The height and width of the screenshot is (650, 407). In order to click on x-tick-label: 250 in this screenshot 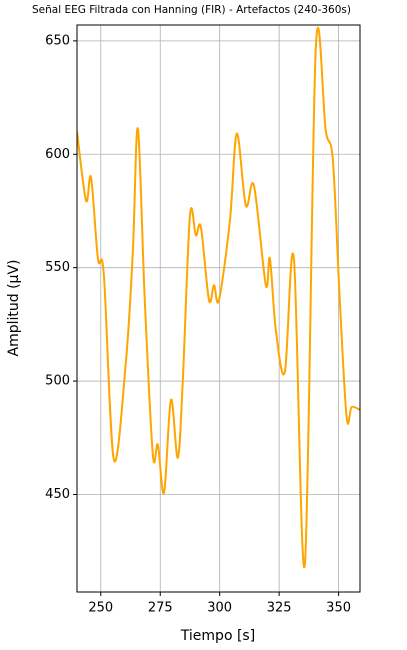, I will do `click(100, 608)`.